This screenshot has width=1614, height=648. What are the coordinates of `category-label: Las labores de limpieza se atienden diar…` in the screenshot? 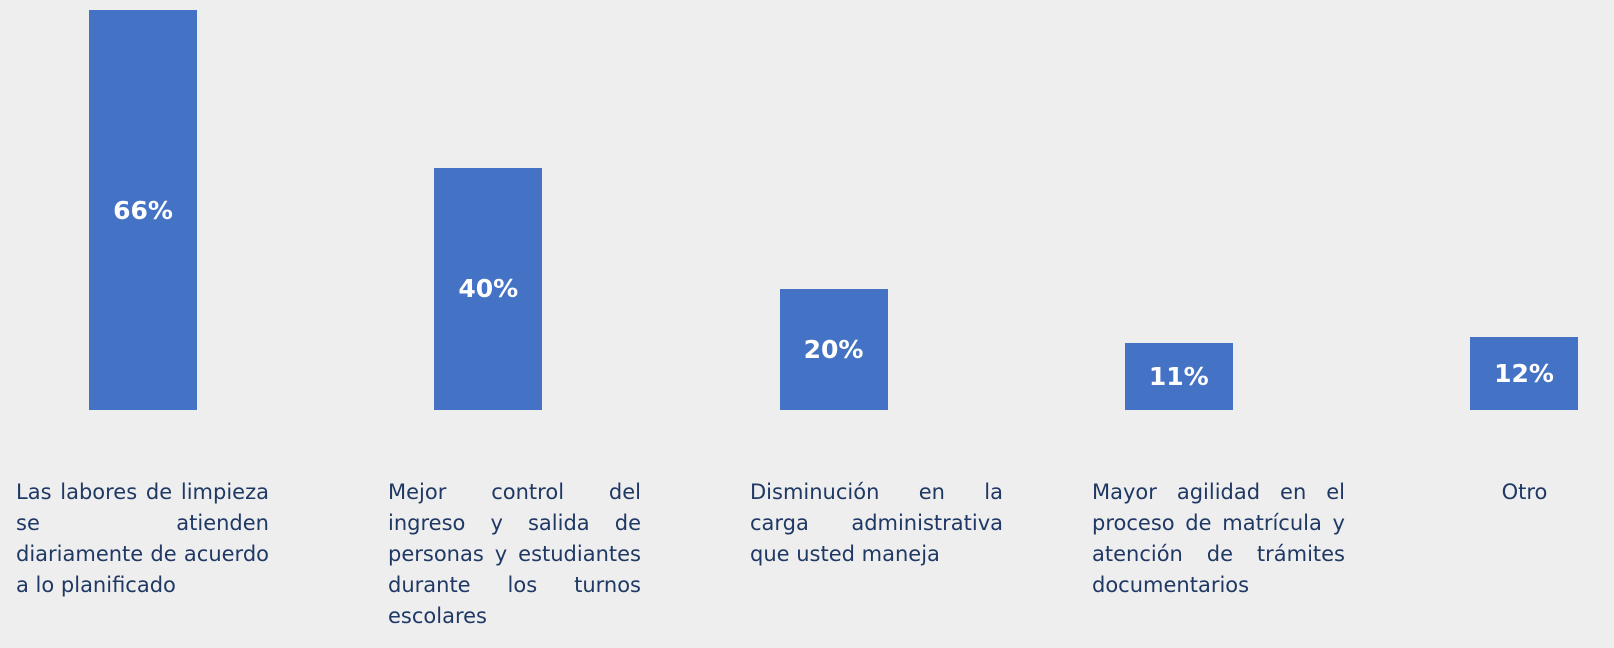 It's located at (142, 538).